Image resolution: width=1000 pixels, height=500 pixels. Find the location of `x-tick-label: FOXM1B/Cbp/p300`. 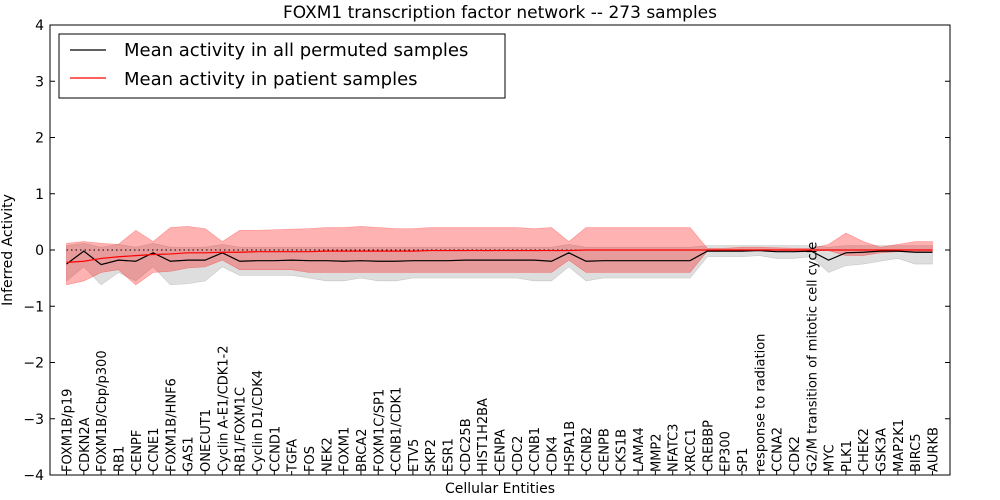

x-tick-label: FOXM1B/Cbp/p300 is located at coordinates (102, 411).